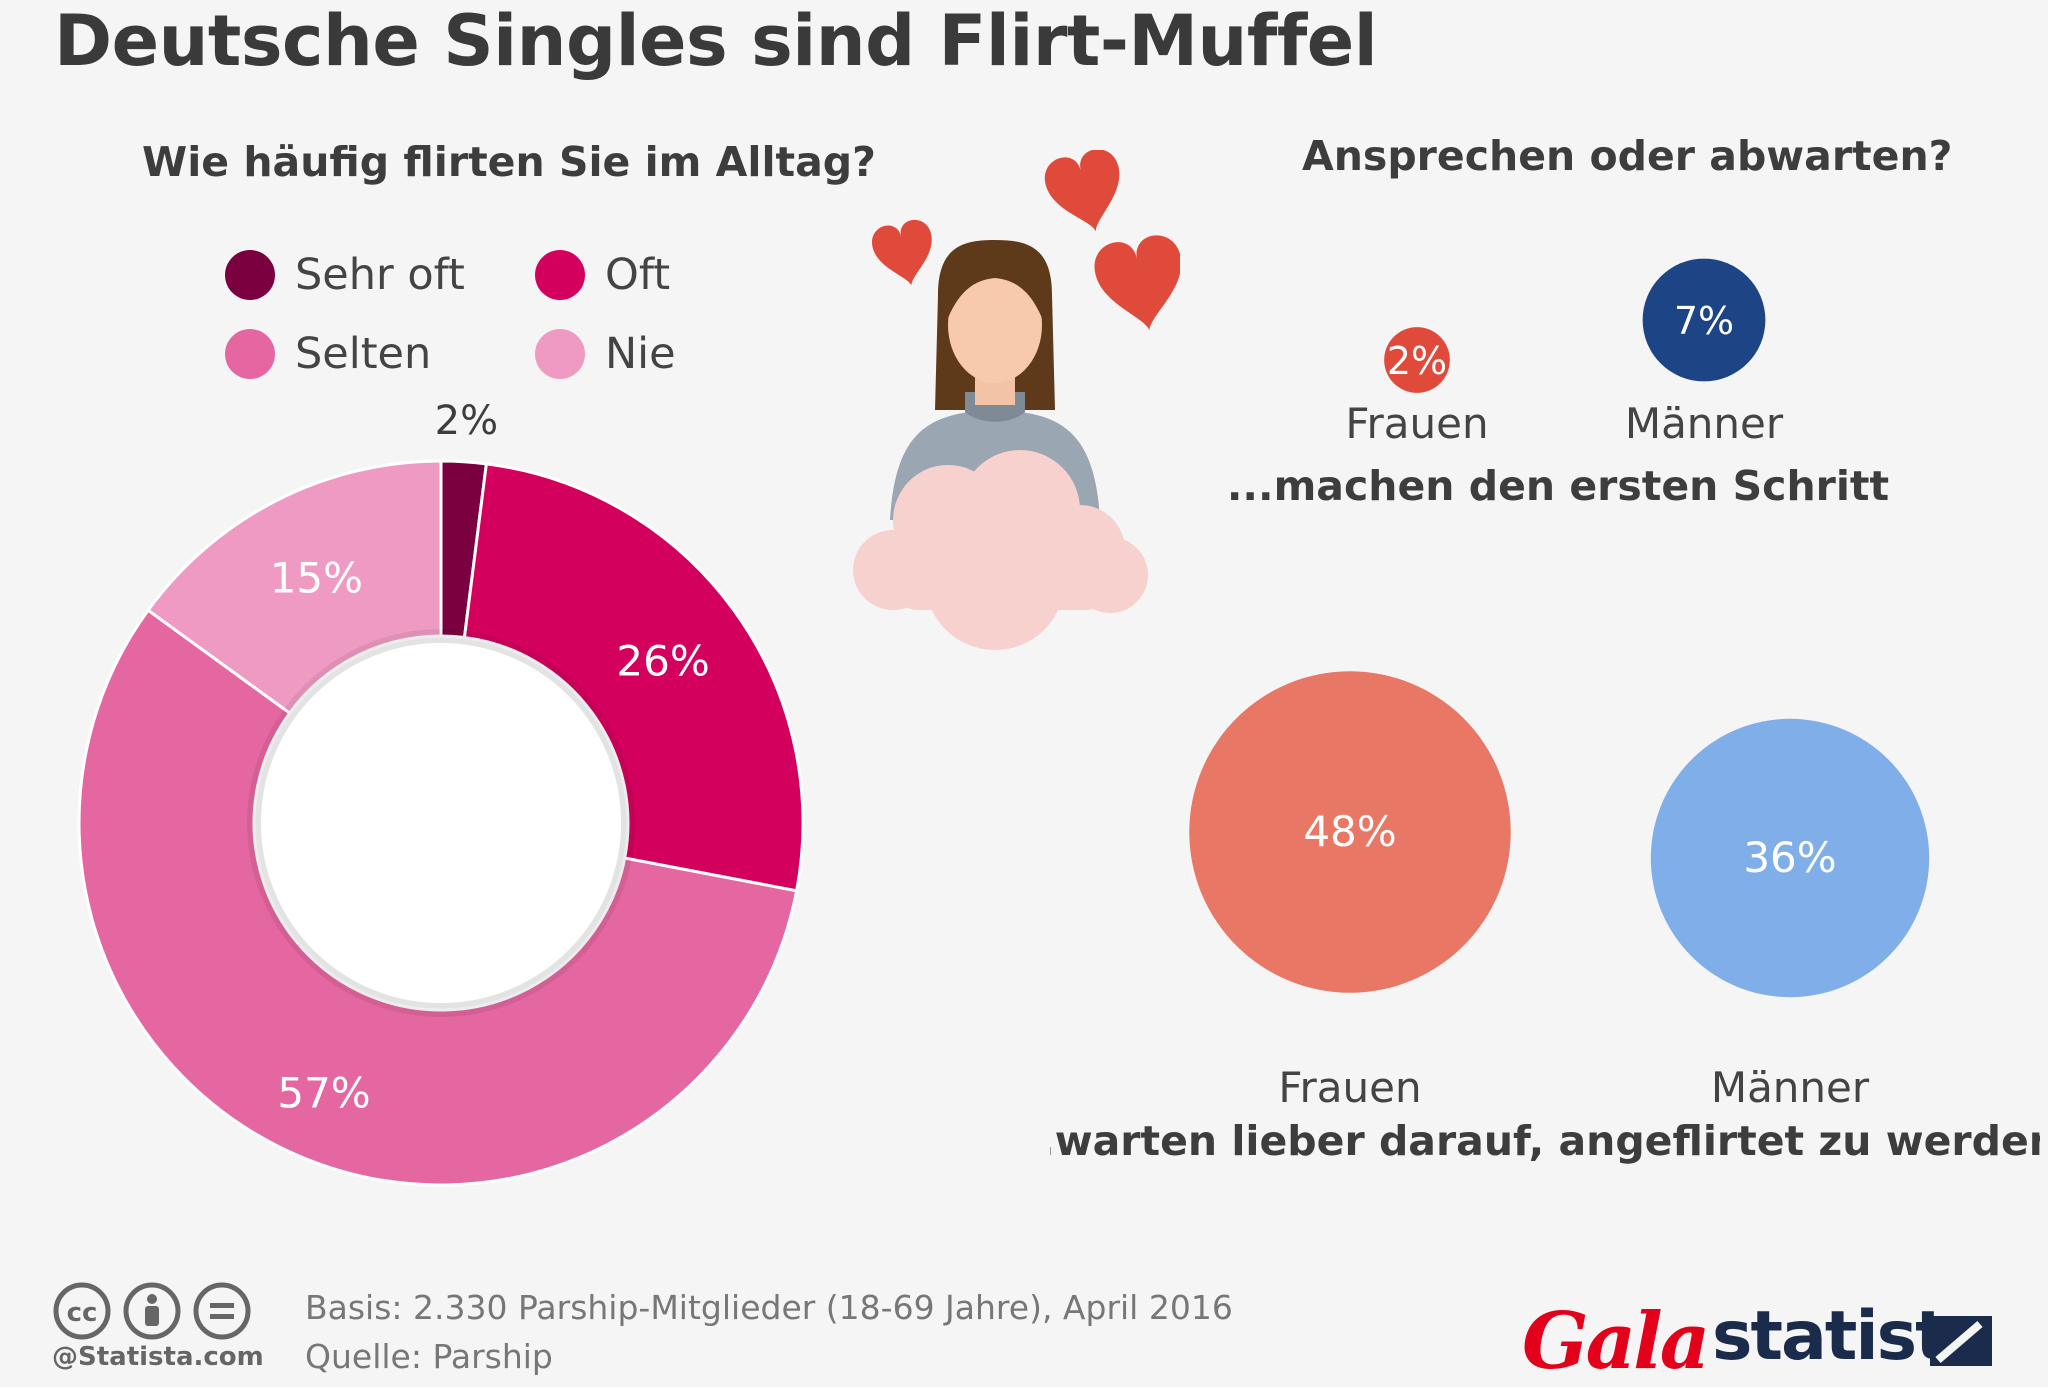  I want to click on legend-item-oft: Oft, so click(602, 275).